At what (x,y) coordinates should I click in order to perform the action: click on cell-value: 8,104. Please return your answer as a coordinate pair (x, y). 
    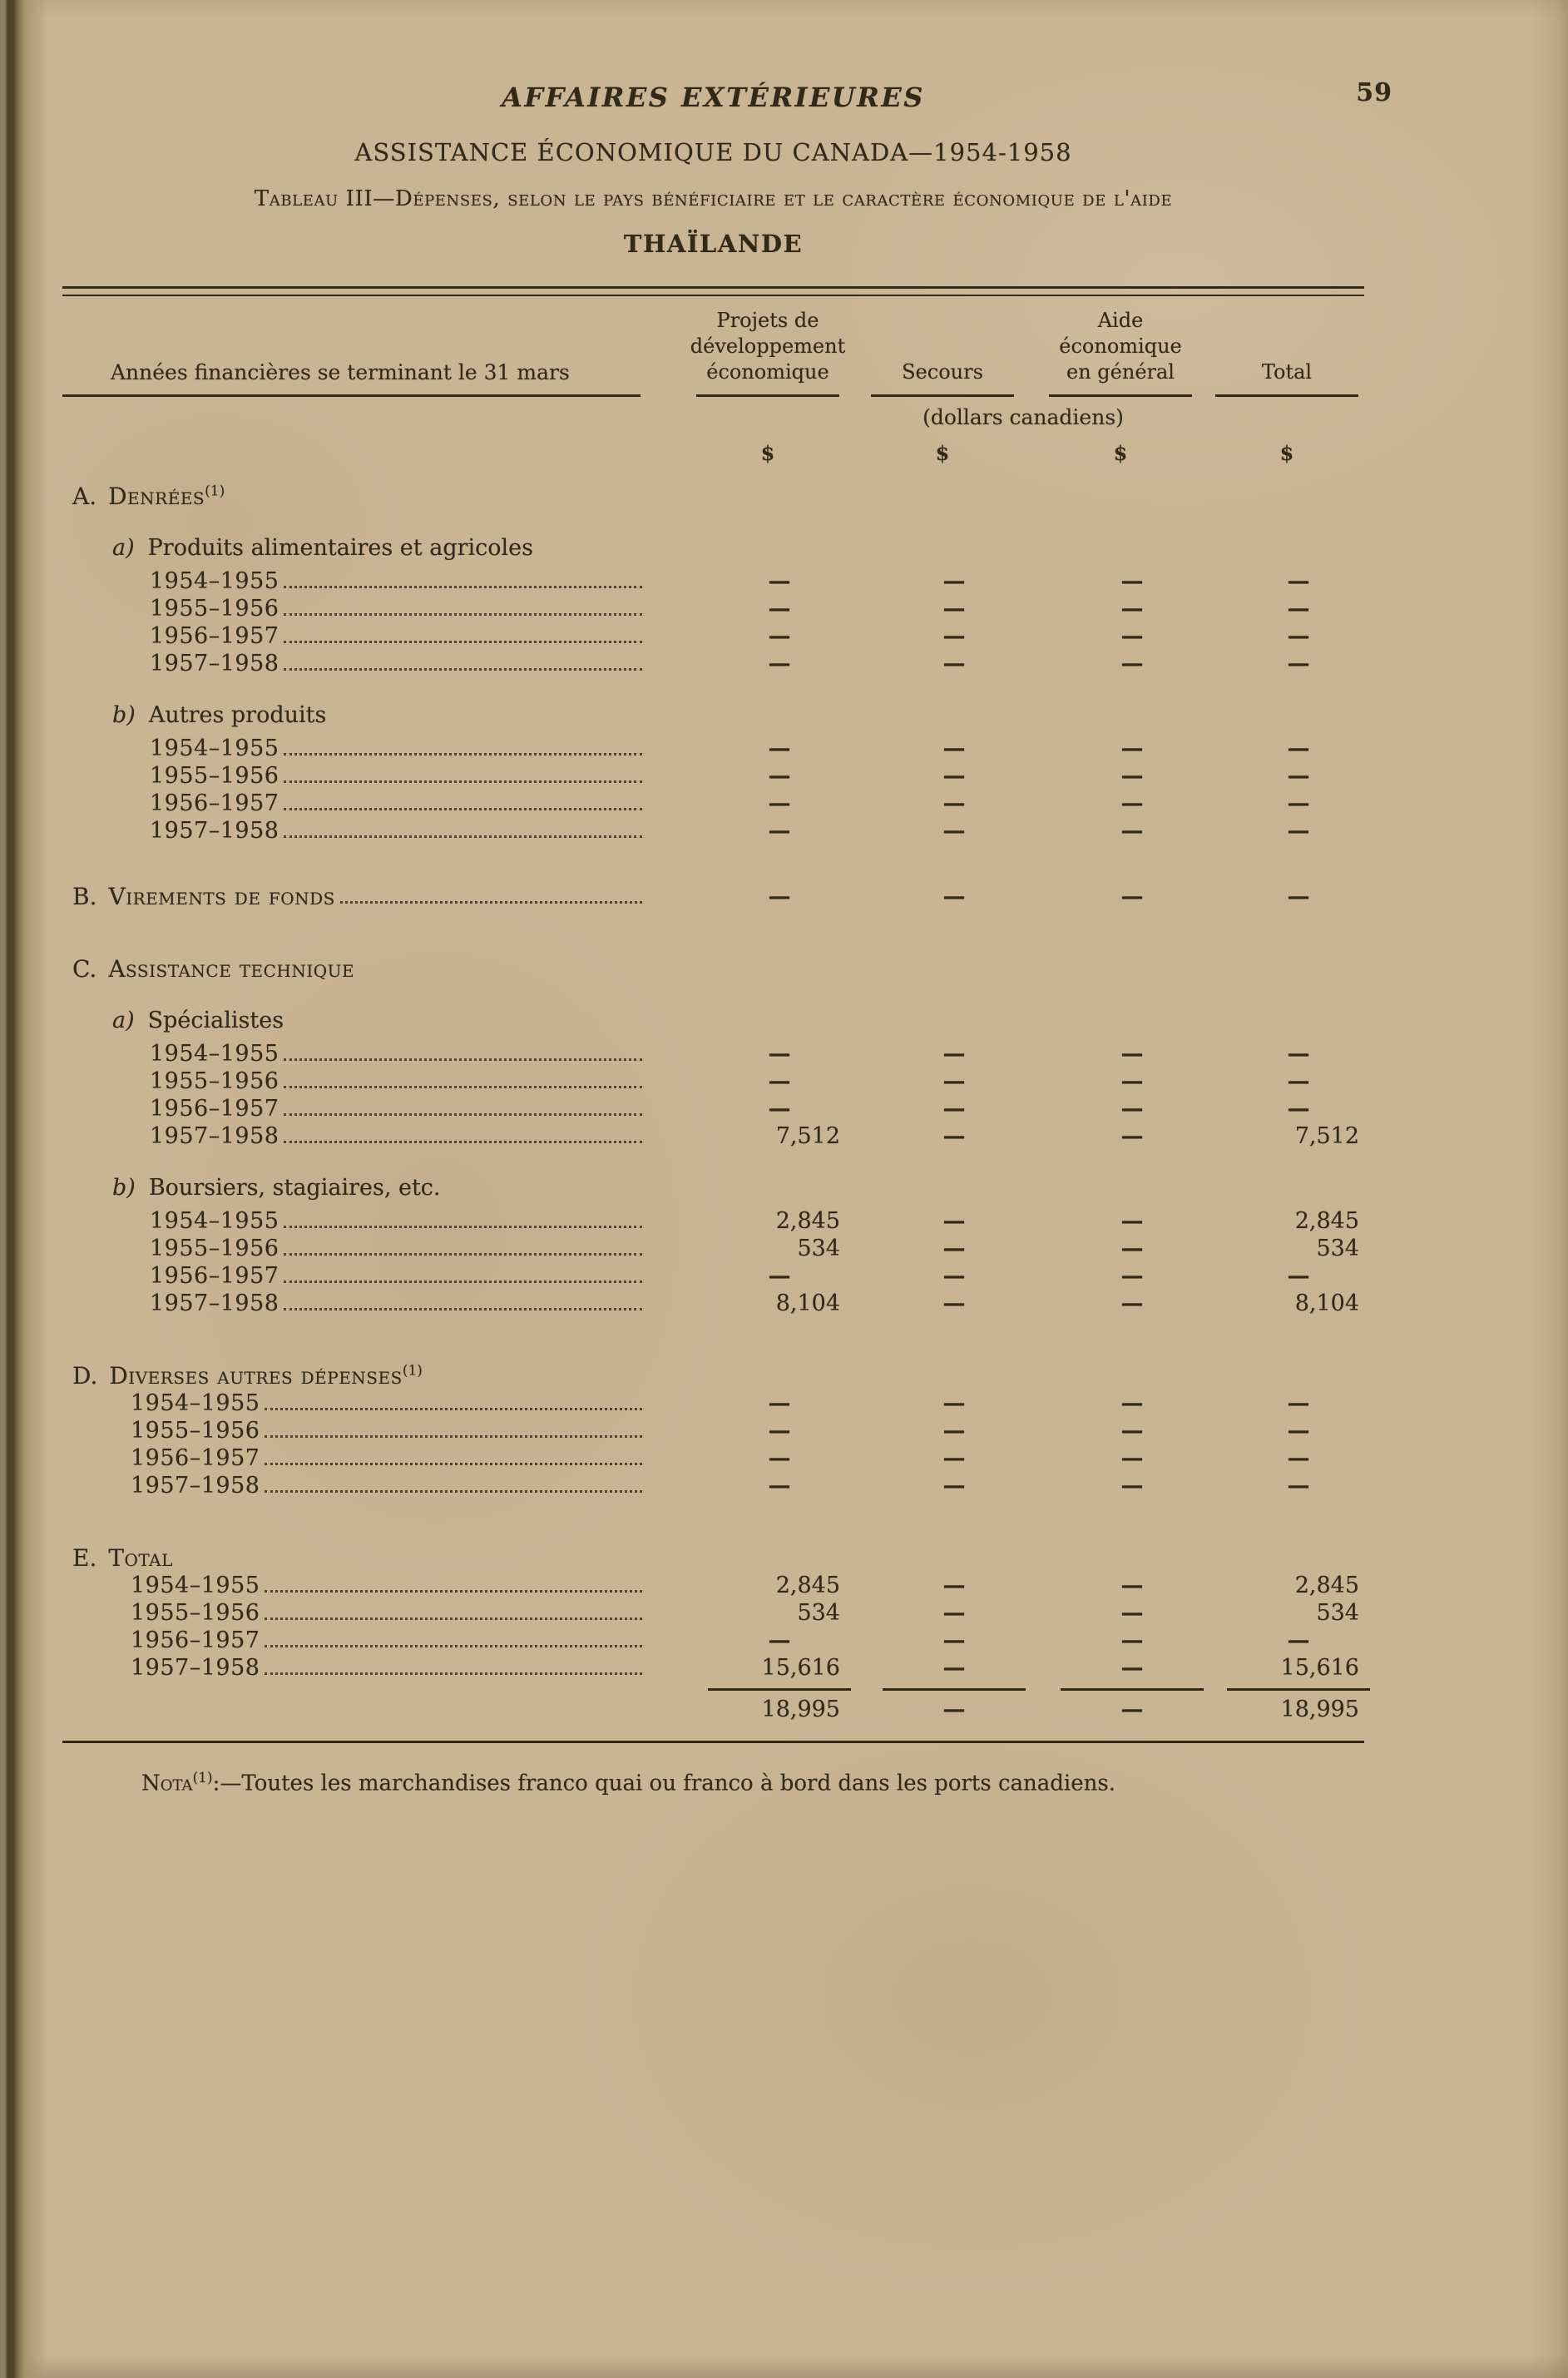
    Looking at the image, I should click on (807, 1303).